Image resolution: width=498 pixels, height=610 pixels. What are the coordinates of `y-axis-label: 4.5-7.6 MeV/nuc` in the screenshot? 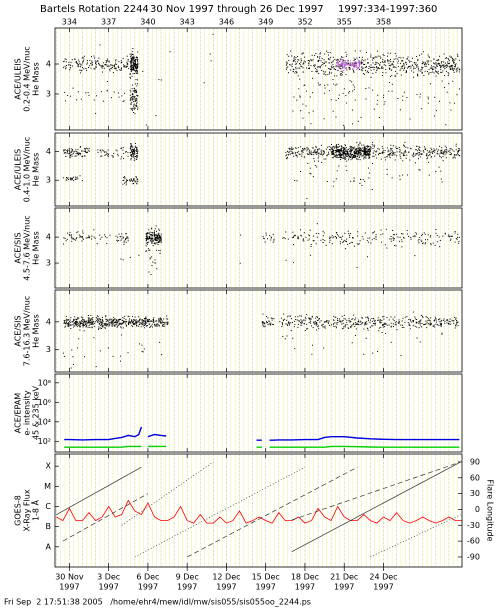 It's located at (27, 247).